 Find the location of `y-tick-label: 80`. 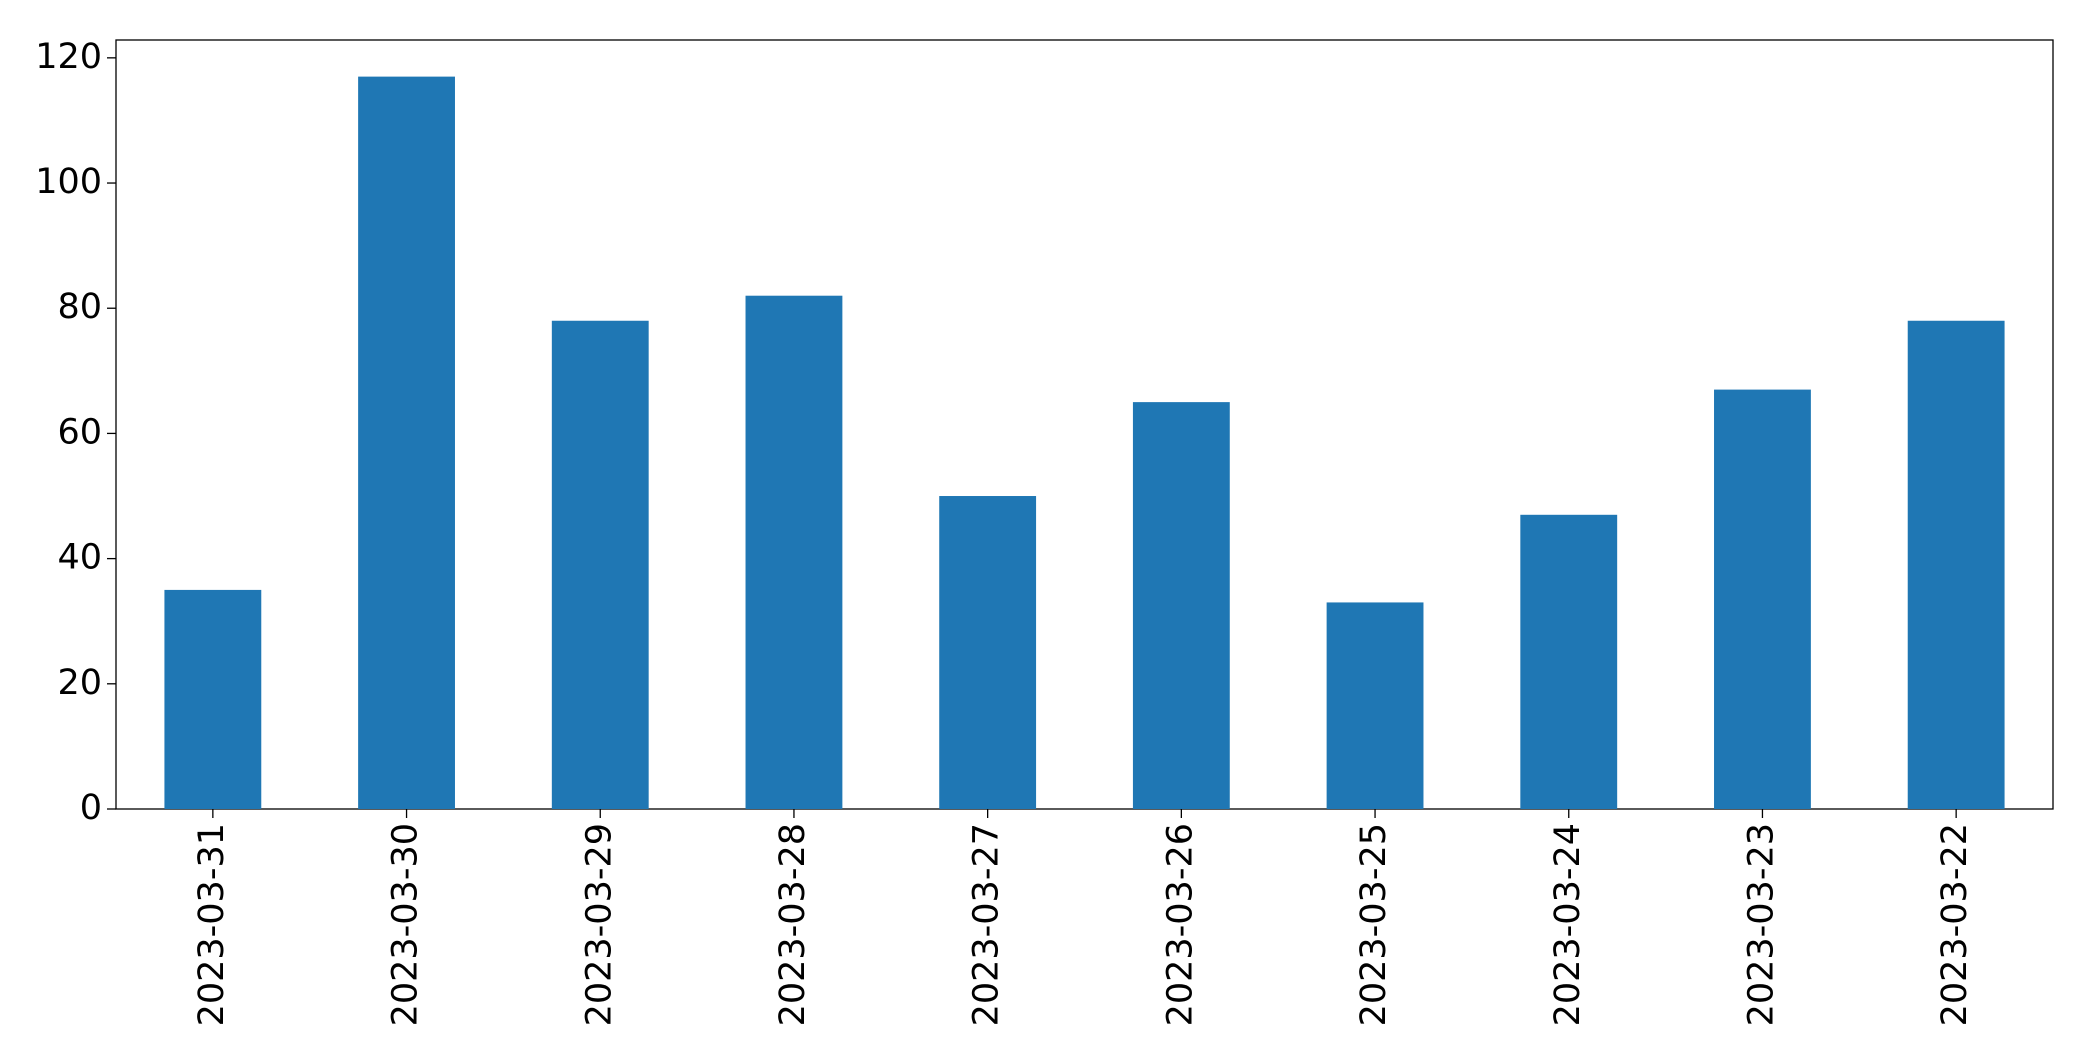

y-tick-label: 80 is located at coordinates (79, 307).